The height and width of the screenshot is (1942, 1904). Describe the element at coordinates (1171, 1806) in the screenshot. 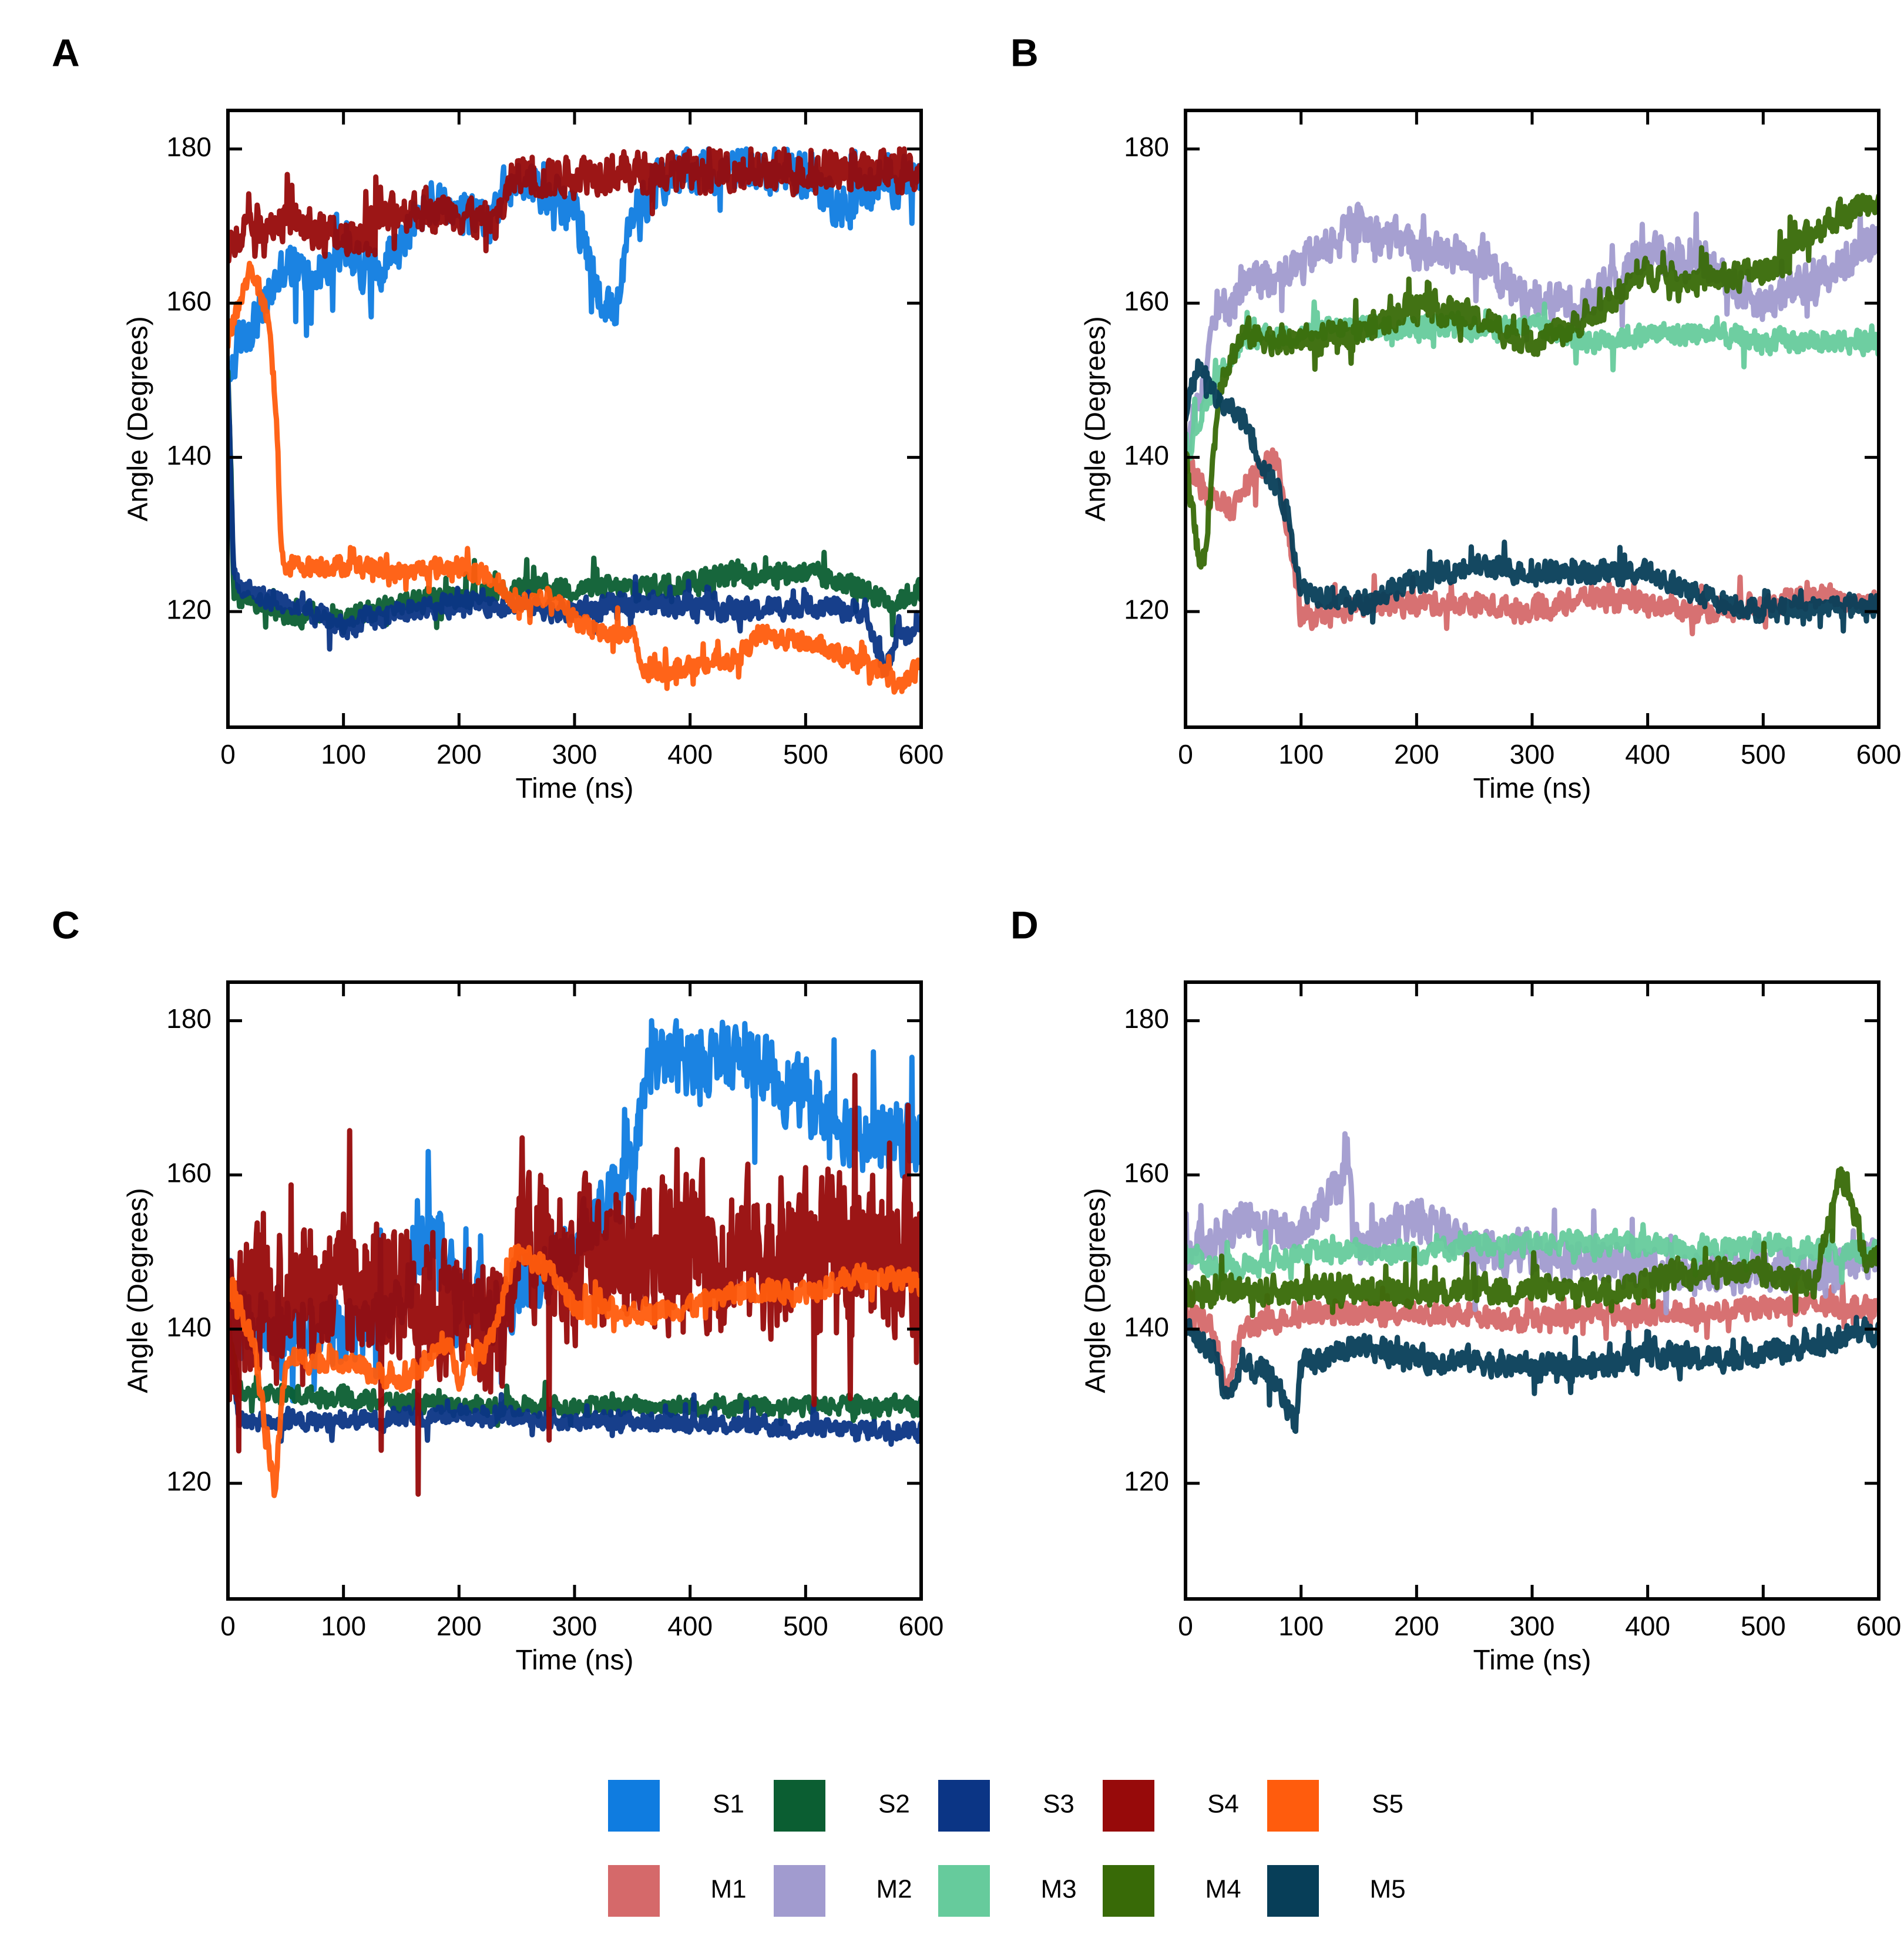

I see `legend-item-S4: S4` at that location.